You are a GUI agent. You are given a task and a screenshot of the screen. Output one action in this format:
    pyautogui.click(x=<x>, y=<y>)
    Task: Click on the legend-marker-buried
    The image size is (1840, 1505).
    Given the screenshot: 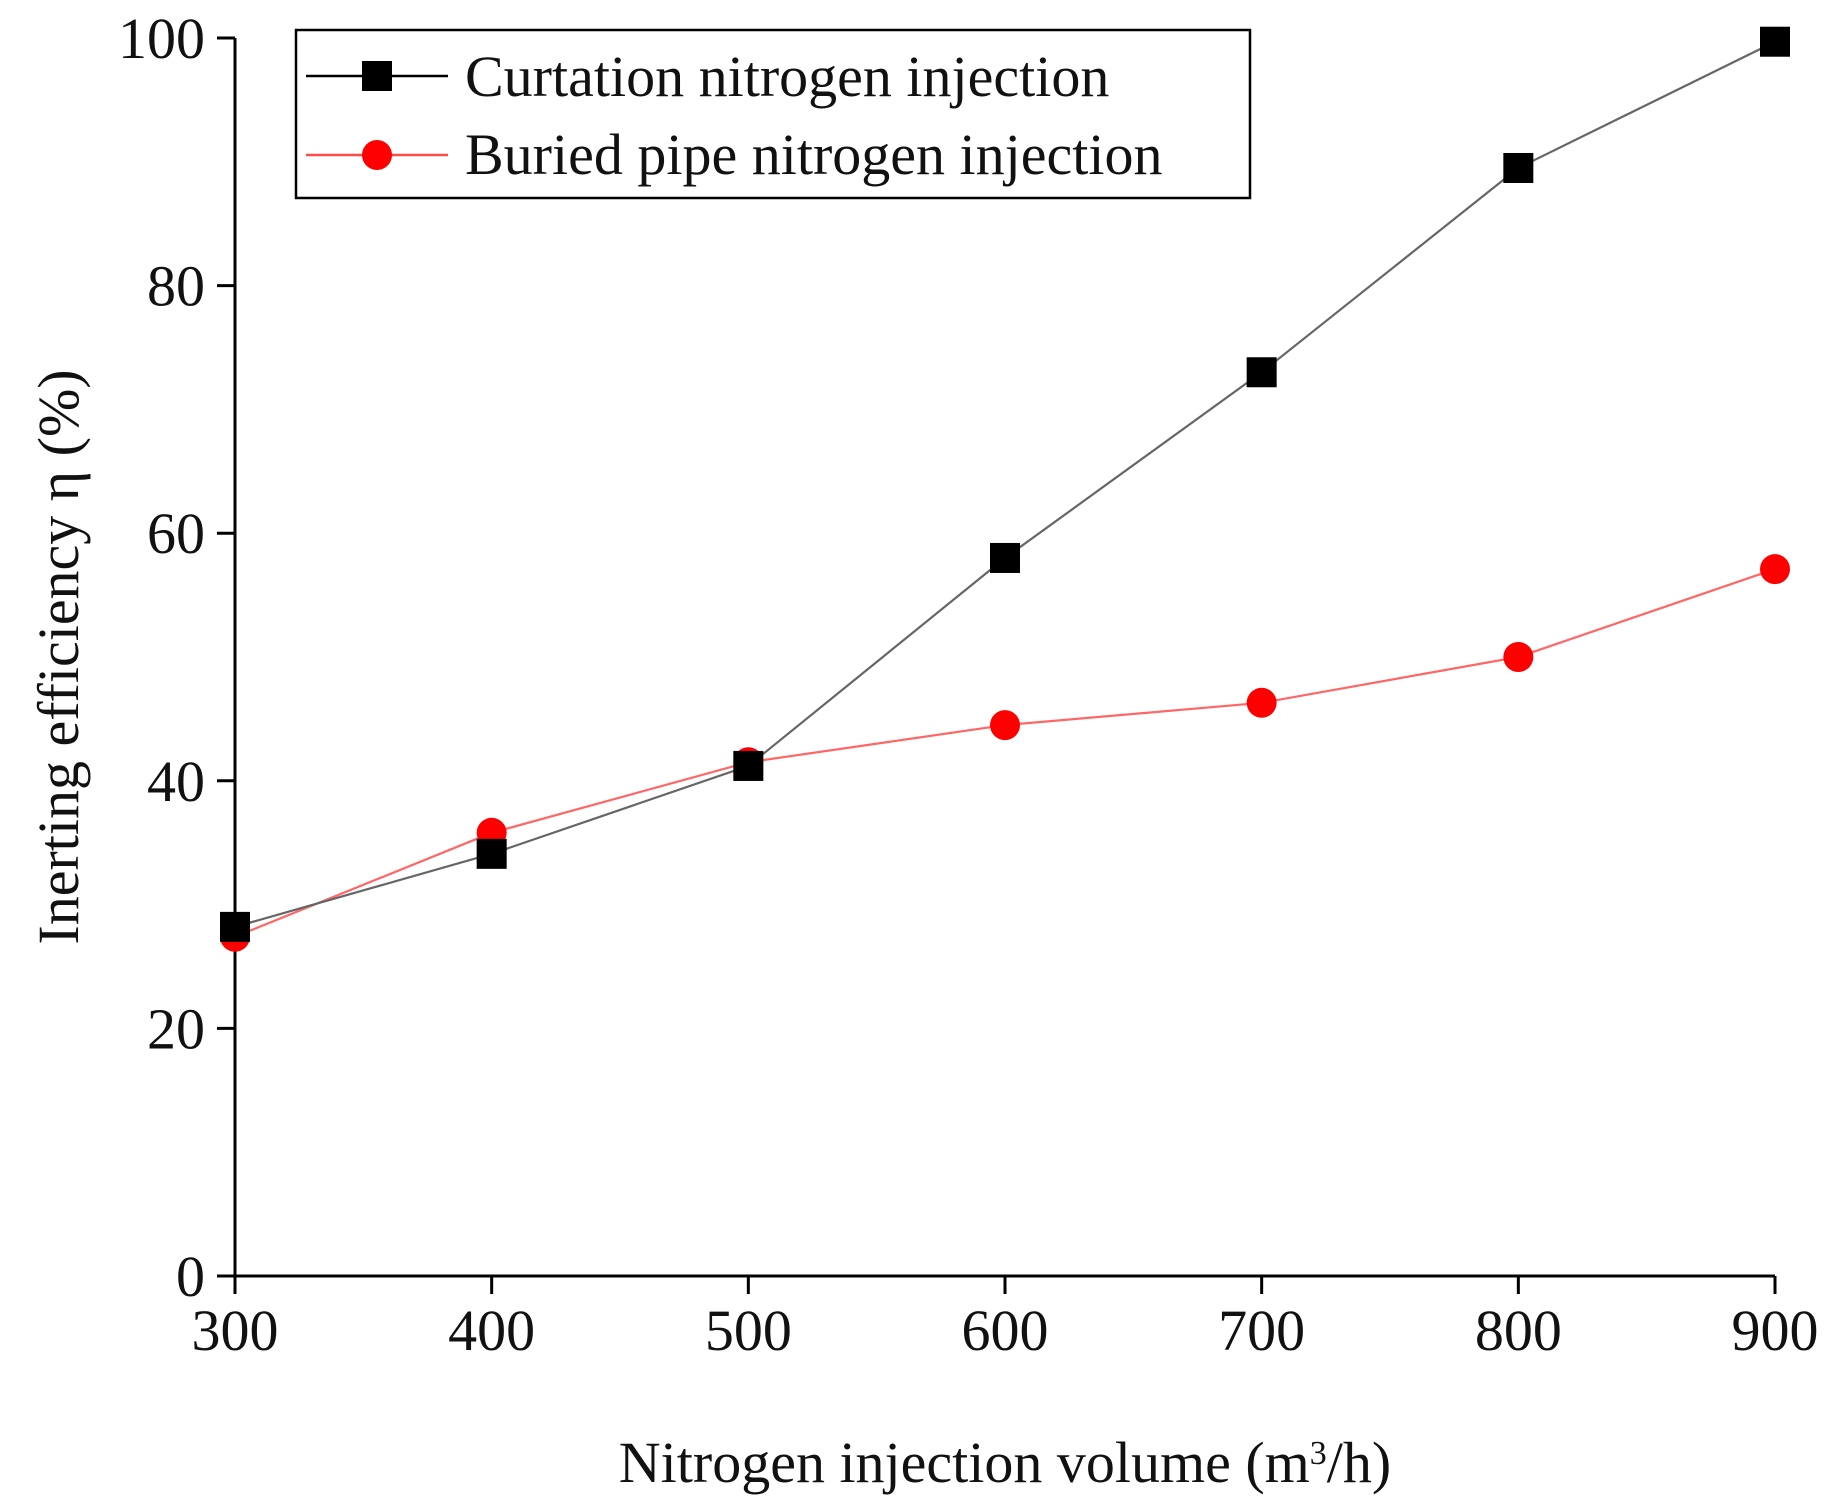 What is the action you would take?
    pyautogui.click(x=377, y=155)
    